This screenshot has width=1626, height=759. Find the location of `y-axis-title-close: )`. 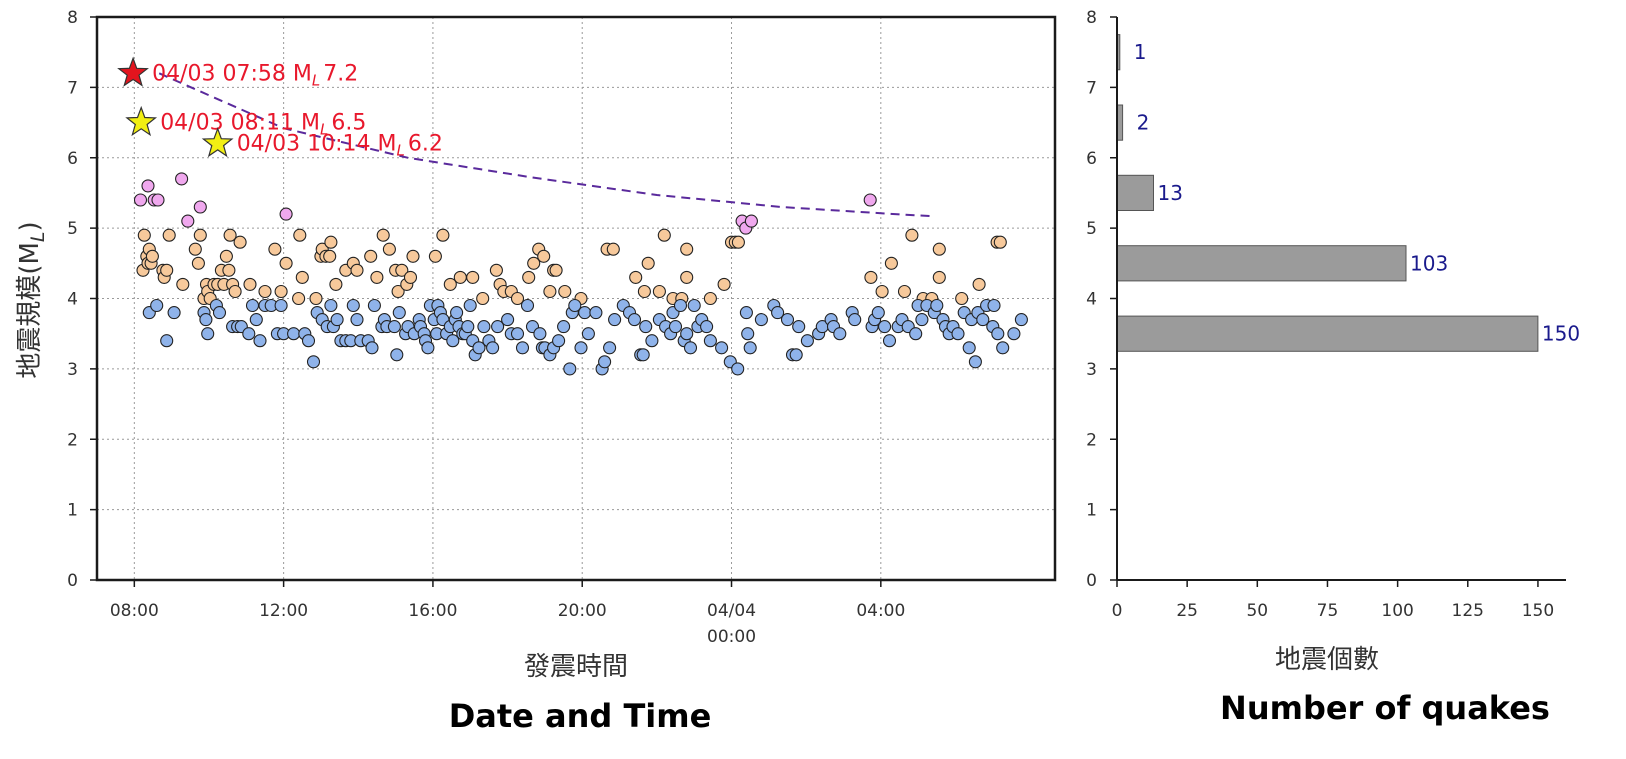

y-axis-title-close: ) is located at coordinates (30, 226).